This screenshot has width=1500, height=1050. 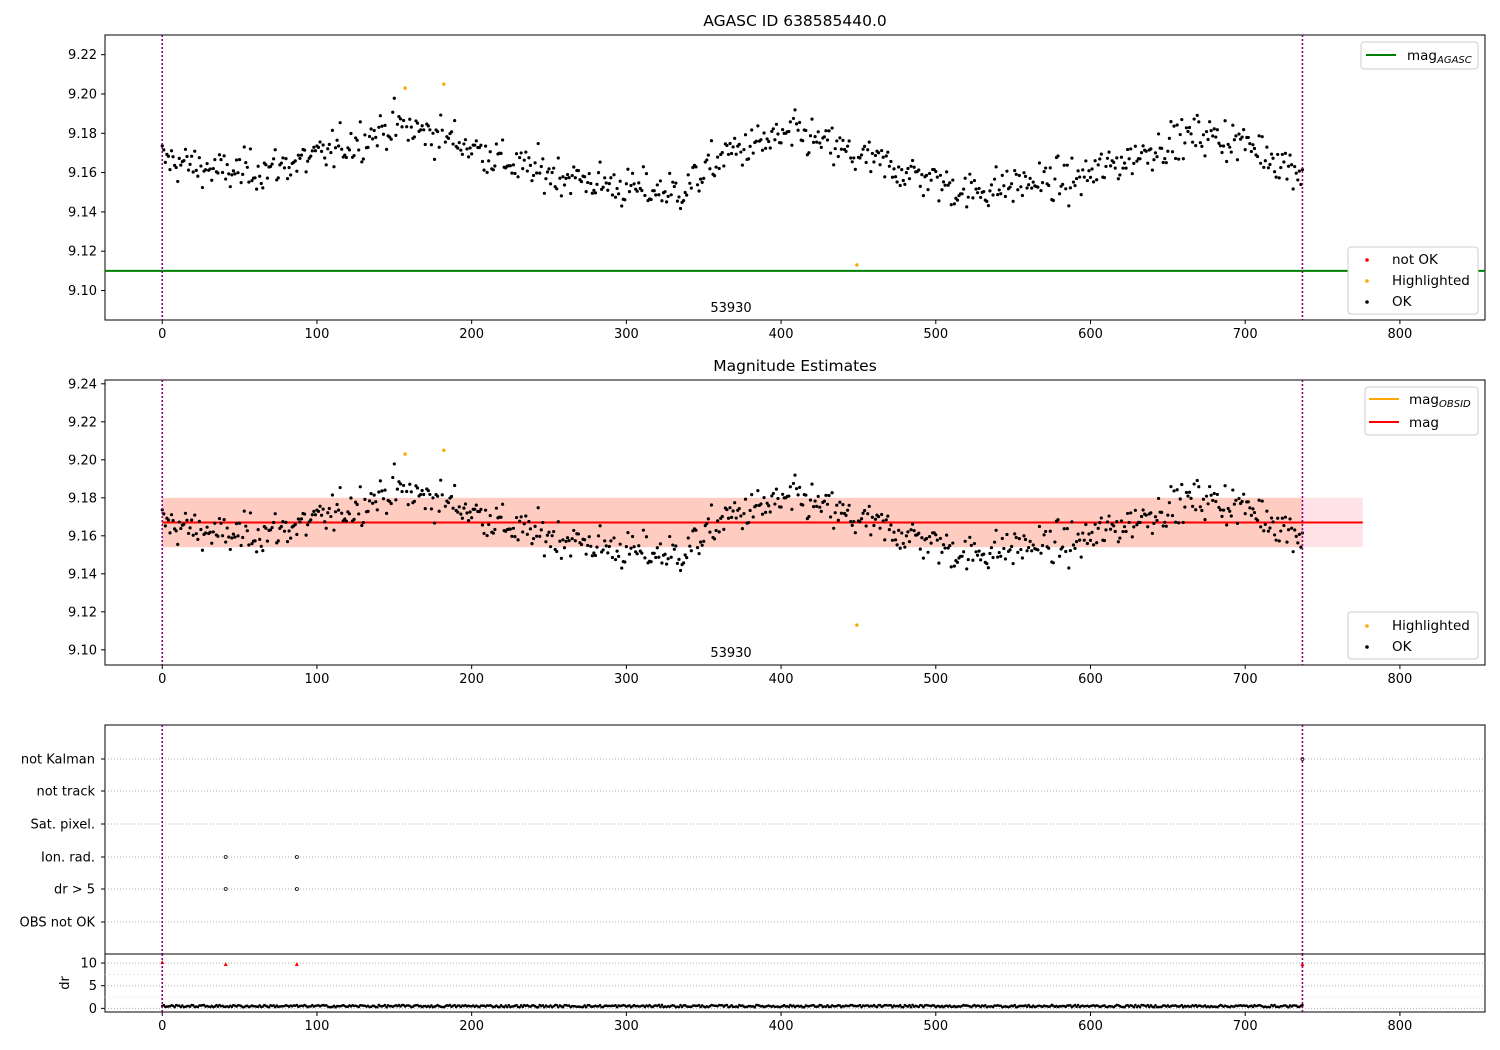 What do you see at coordinates (225, 963) in the screenshot?
I see `dr-high-marker` at bounding box center [225, 963].